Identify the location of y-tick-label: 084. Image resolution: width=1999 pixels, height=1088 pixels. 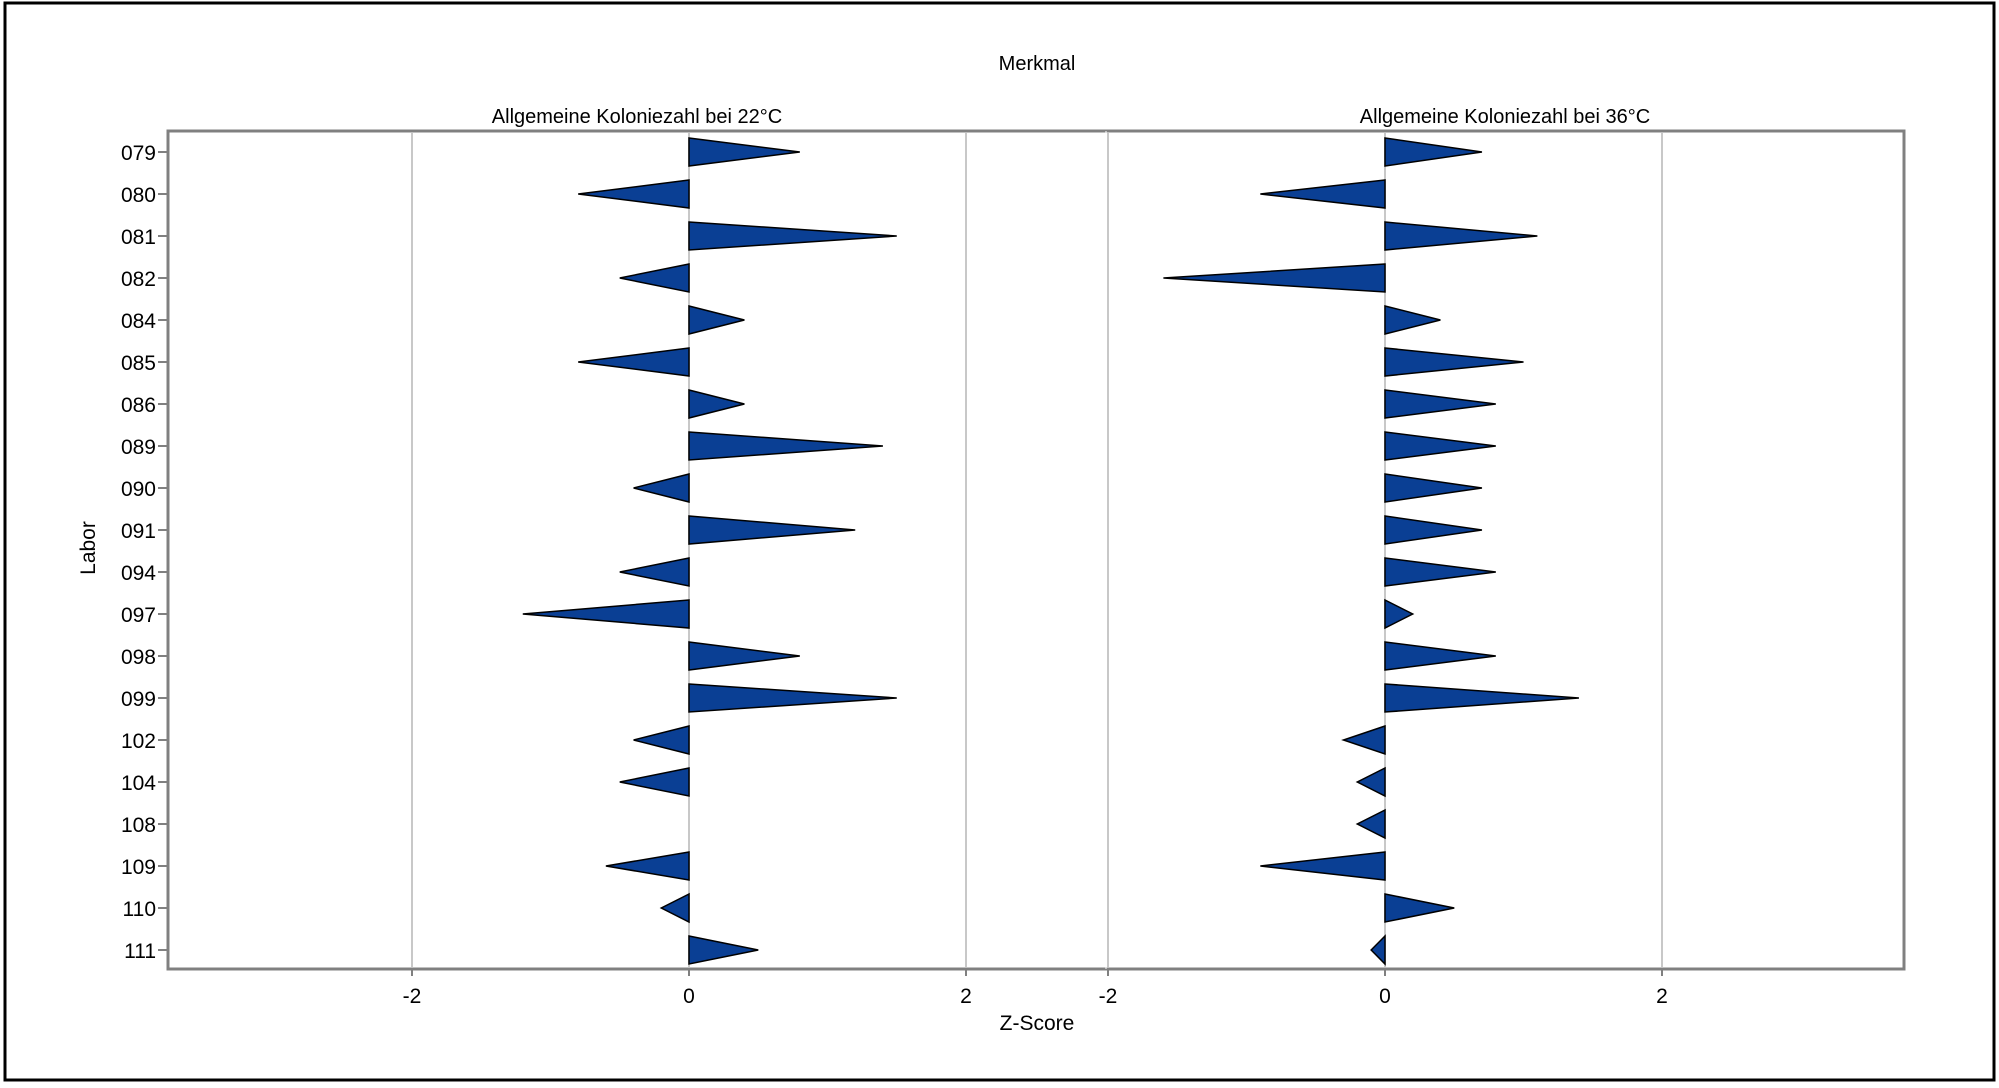
(138, 321).